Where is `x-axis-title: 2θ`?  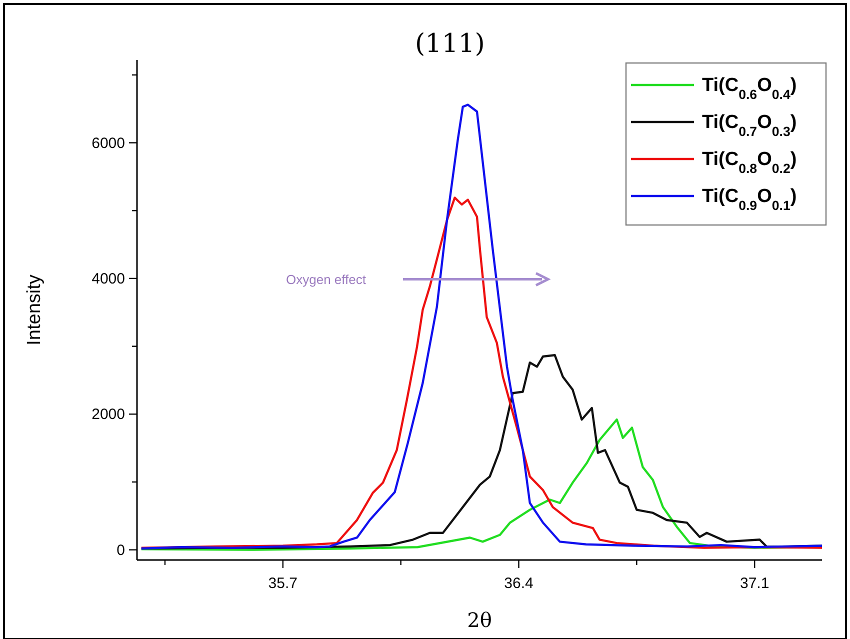 x-axis-title: 2θ is located at coordinates (479, 620).